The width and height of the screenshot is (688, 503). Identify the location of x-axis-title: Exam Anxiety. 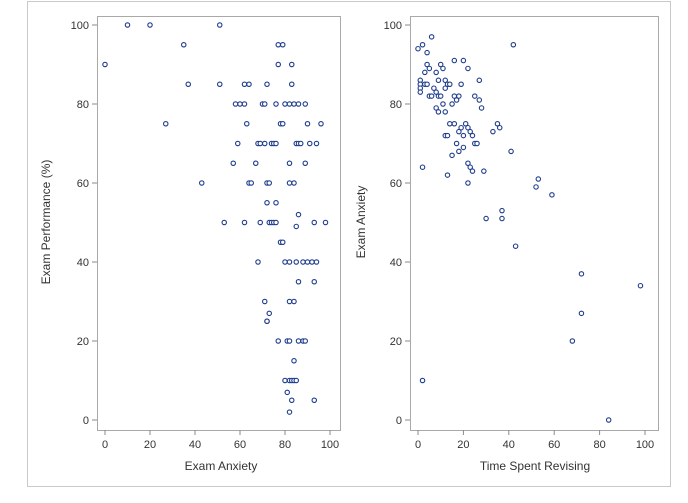
(221, 466).